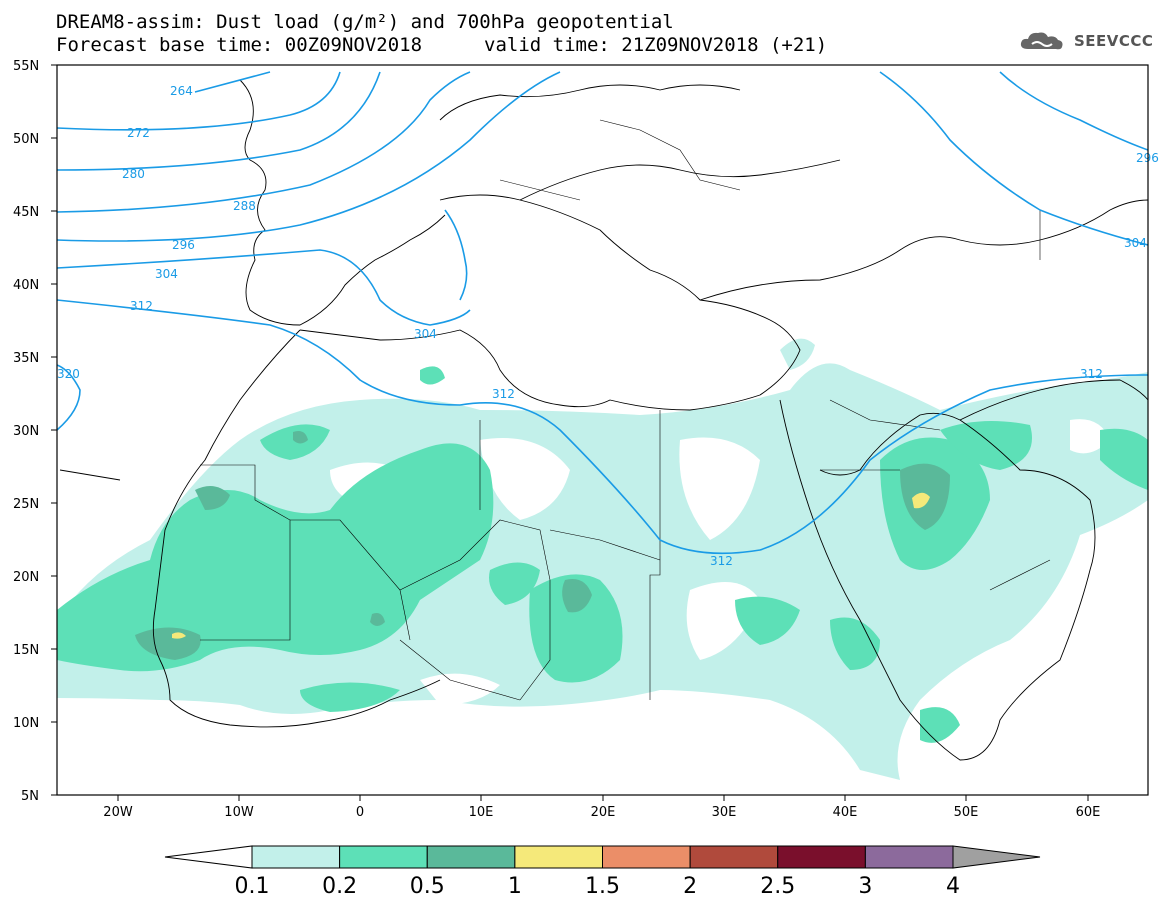  I want to click on contour-label: 280, so click(133, 174).